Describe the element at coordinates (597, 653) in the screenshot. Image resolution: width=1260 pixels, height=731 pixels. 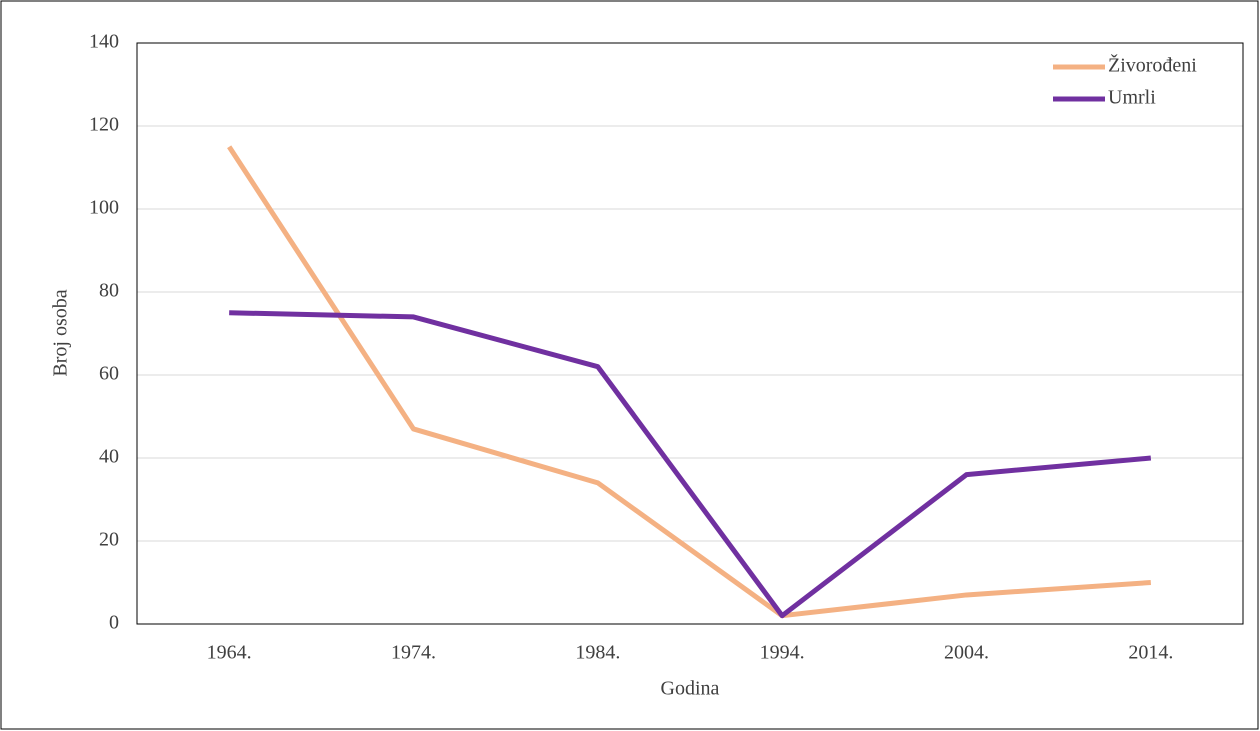
I see `x-tick-label: 1984.` at that location.